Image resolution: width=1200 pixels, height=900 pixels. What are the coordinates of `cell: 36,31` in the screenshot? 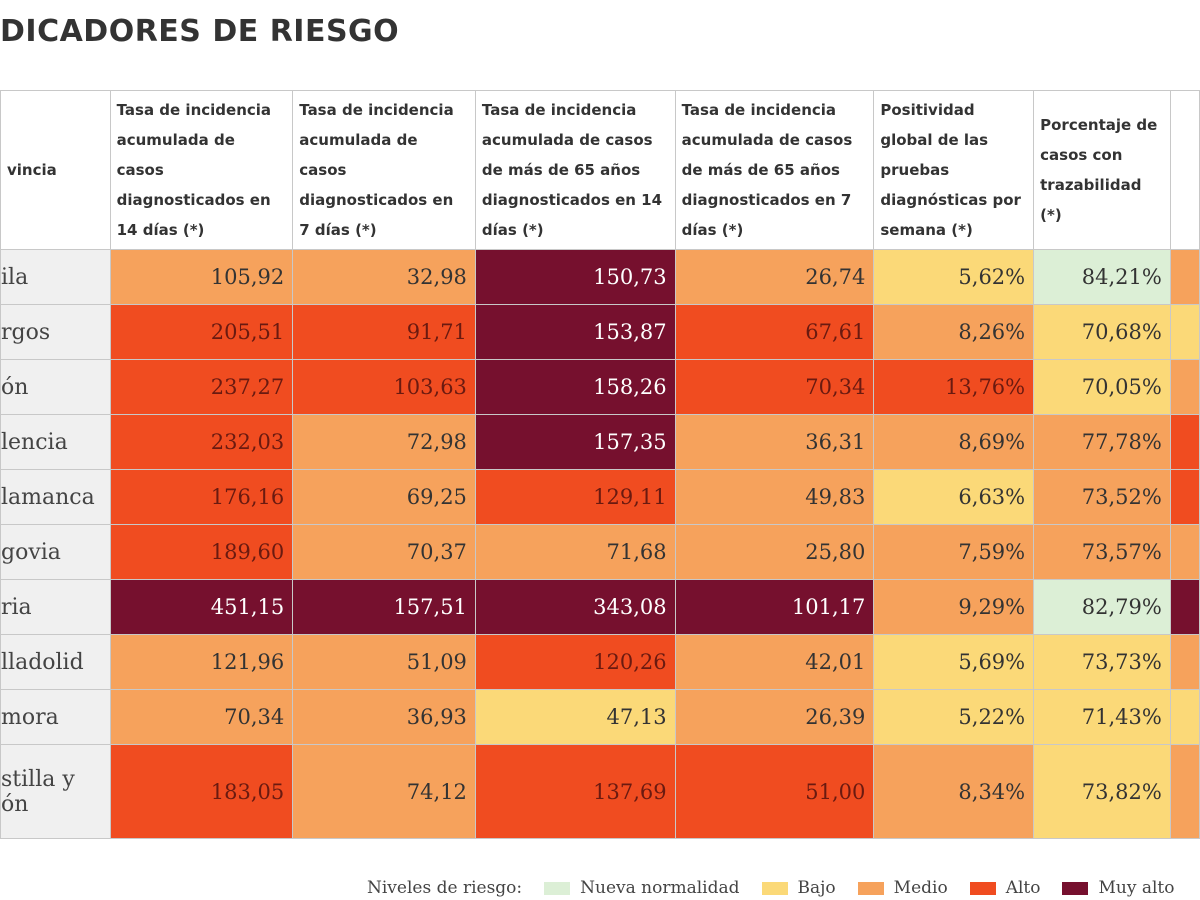 It's located at (774, 442).